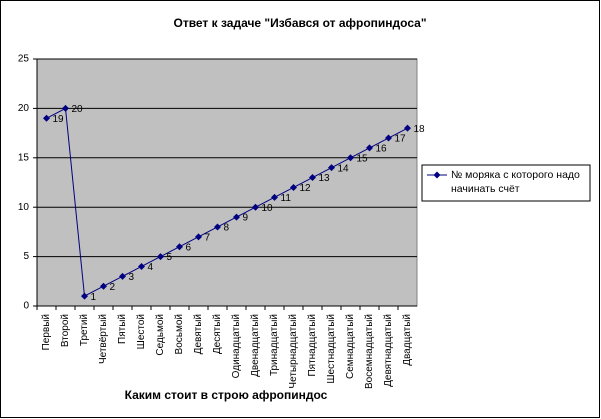 Image resolution: width=601 pixels, height=419 pixels. What do you see at coordinates (312, 345) in the screenshot?
I see `x-tick-label: Пятнадцатый` at bounding box center [312, 345].